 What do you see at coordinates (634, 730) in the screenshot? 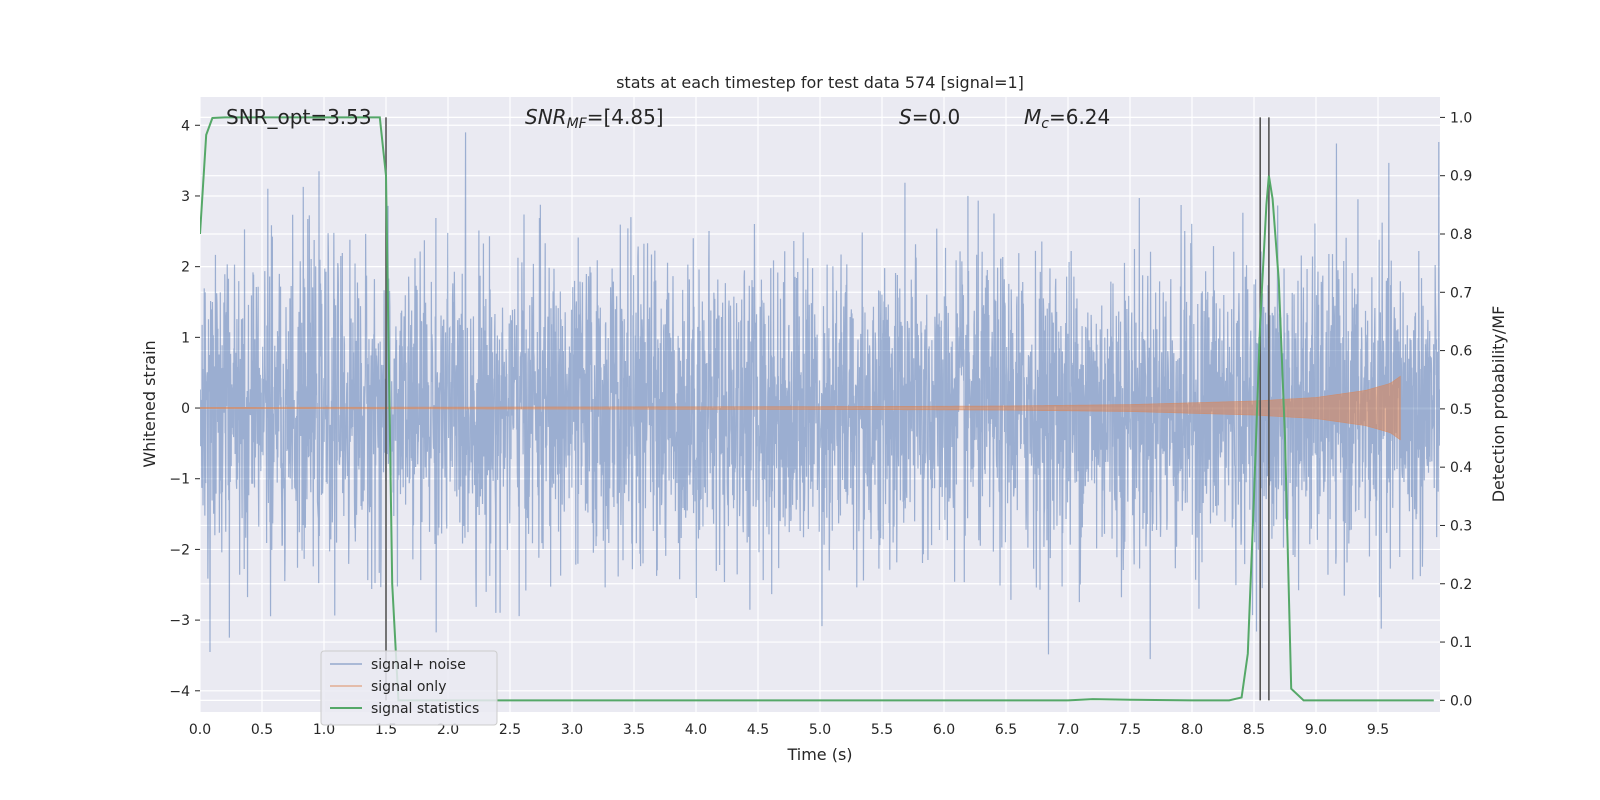
I see `x-tick-label: 3.5` at bounding box center [634, 730].